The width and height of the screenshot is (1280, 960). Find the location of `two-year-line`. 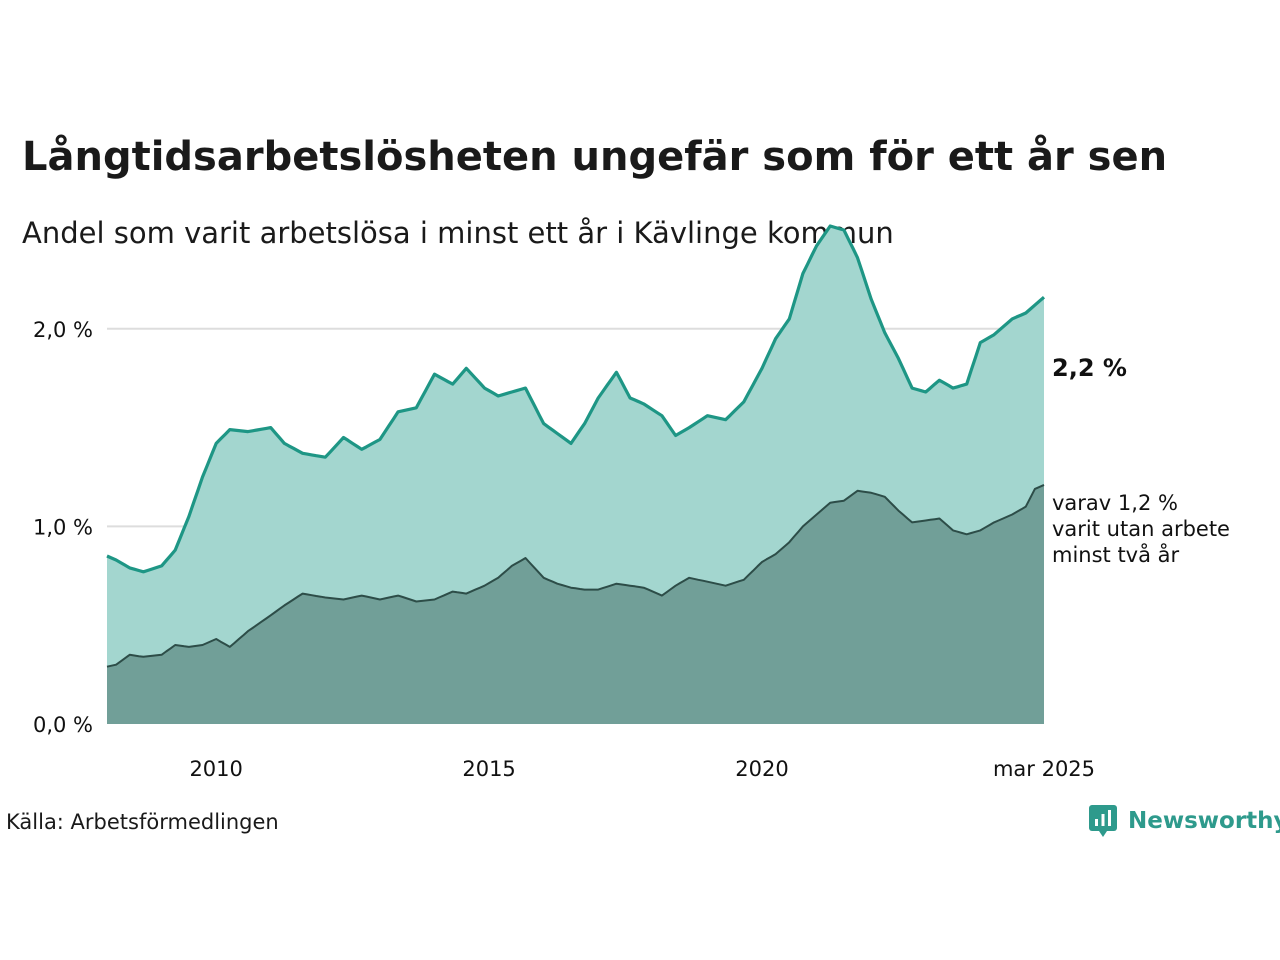

two-year-line is located at coordinates (575, 575).